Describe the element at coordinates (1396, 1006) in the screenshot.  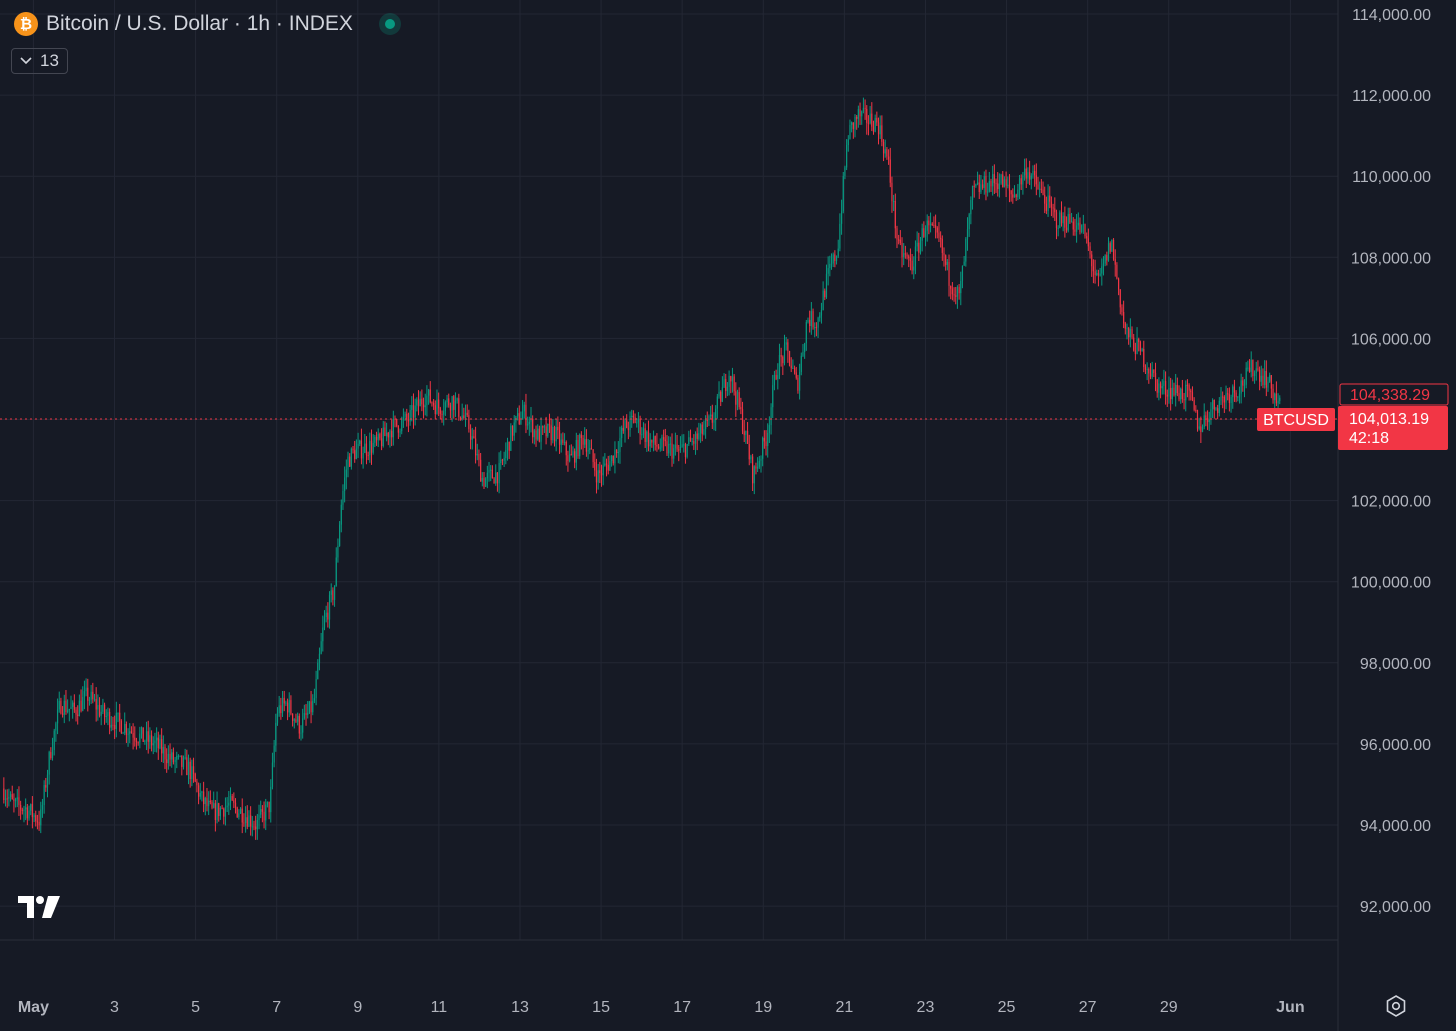
I see `gear-icon` at that location.